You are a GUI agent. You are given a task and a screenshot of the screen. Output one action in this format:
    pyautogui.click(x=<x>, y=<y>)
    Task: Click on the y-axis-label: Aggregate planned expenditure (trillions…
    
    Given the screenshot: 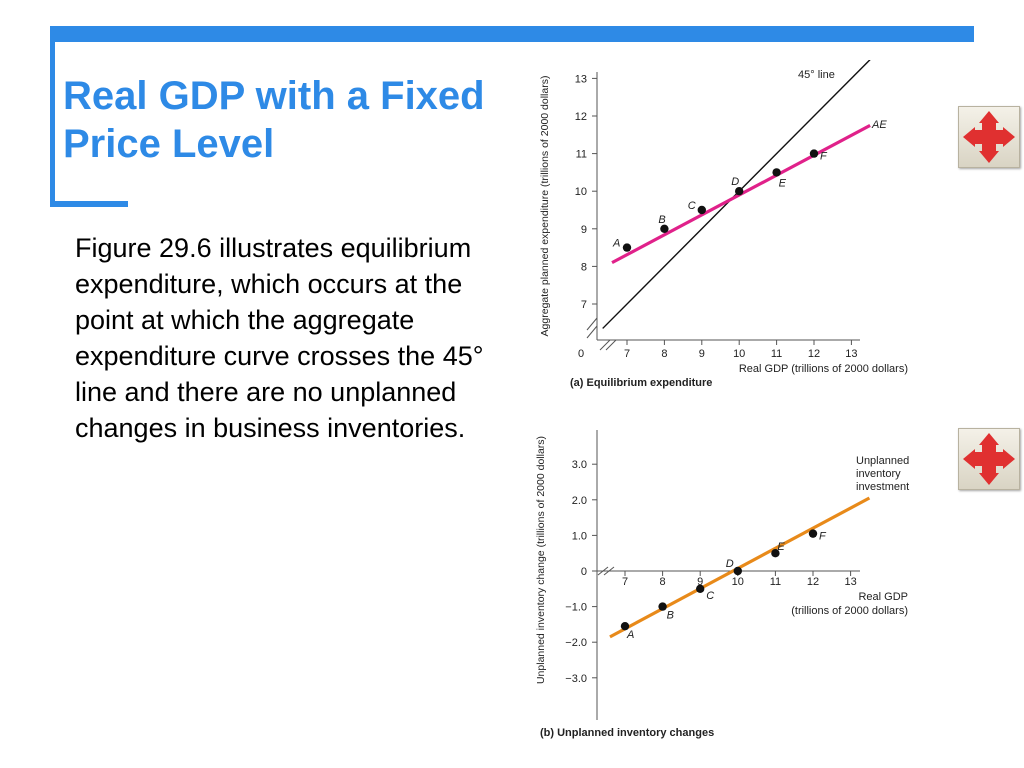 What is the action you would take?
    pyautogui.click(x=545, y=206)
    